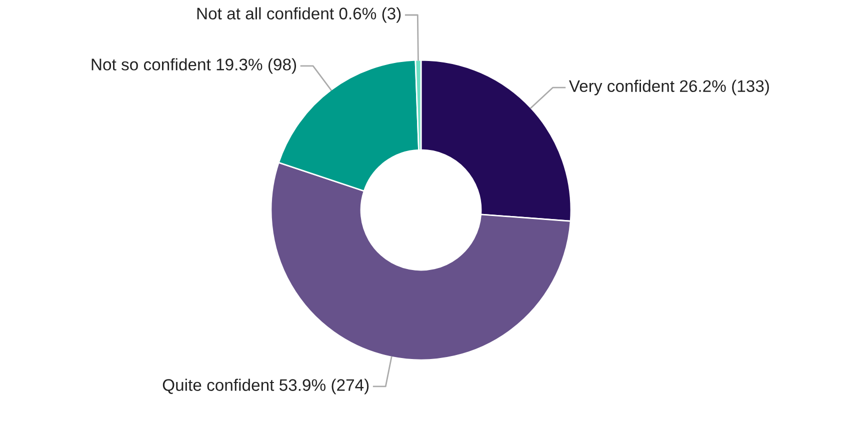 This screenshot has height=422, width=846. Describe the element at coordinates (194, 66) in the screenshot. I see `slice-label: Not so confident 19.3% (98)` at that location.